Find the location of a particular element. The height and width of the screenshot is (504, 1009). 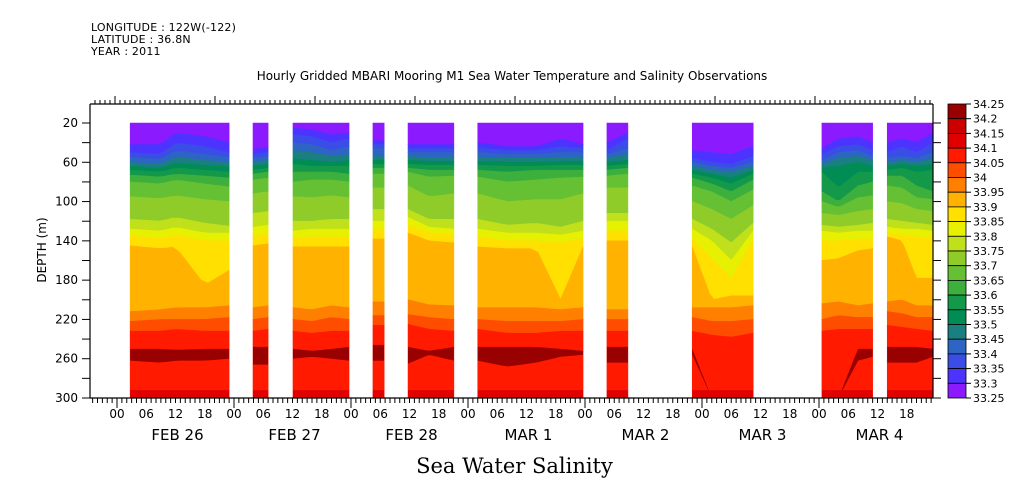

colorbar-label: 33.65 is located at coordinates (989, 280).